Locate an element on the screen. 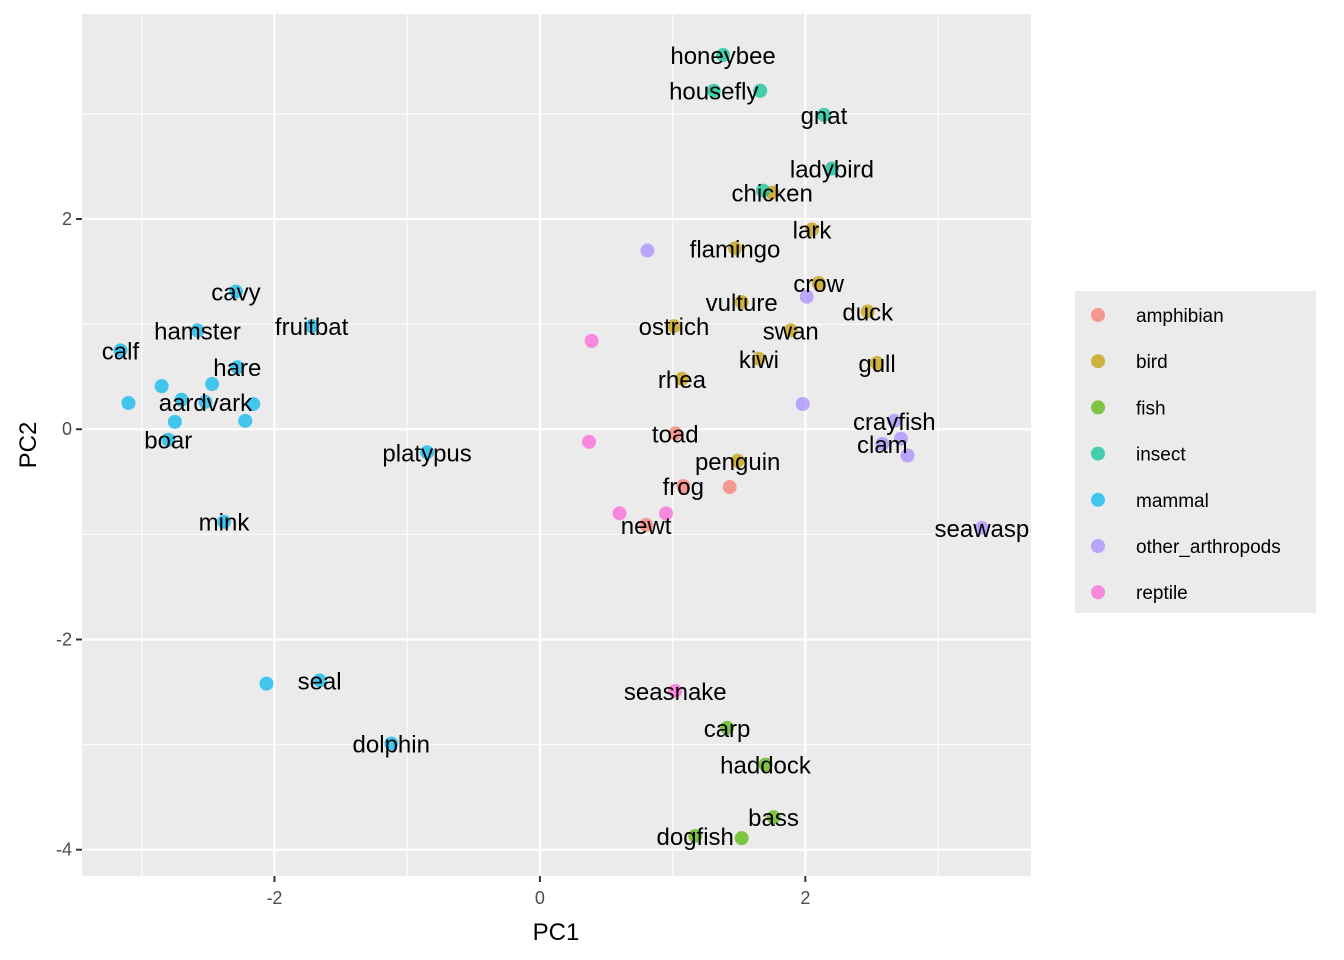 The width and height of the screenshot is (1344, 960). point-label-gnat: gnat is located at coordinates (824, 116).